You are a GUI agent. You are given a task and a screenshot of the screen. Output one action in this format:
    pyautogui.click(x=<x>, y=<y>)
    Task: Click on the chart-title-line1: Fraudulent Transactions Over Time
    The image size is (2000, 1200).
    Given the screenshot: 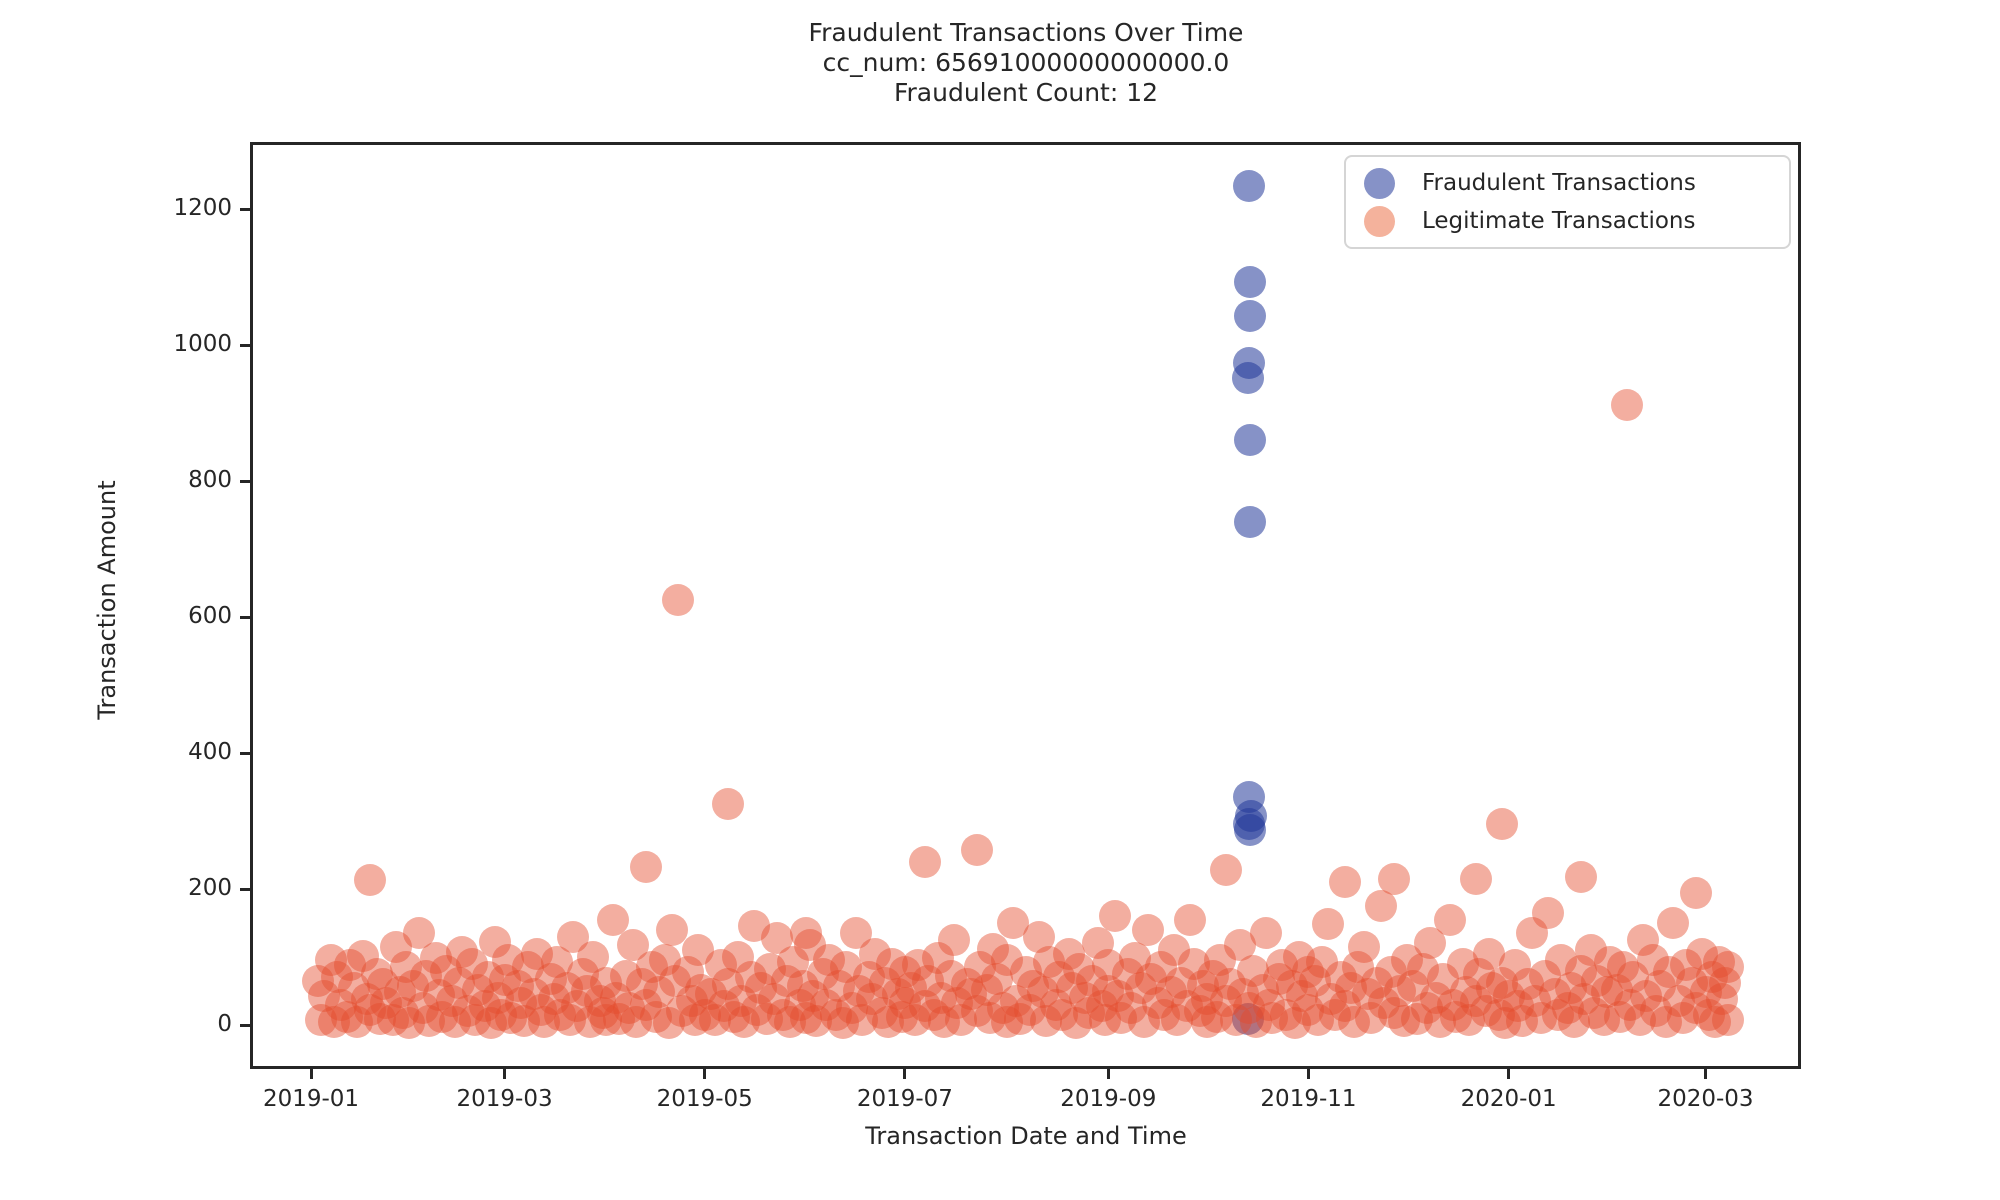 What is the action you would take?
    pyautogui.click(x=1026, y=32)
    